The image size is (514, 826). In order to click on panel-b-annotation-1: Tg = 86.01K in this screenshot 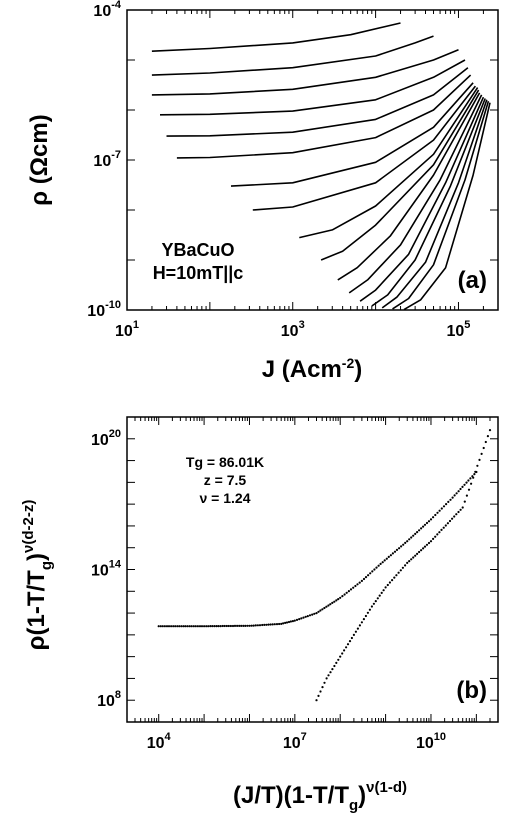, I will do `click(225, 462)`.